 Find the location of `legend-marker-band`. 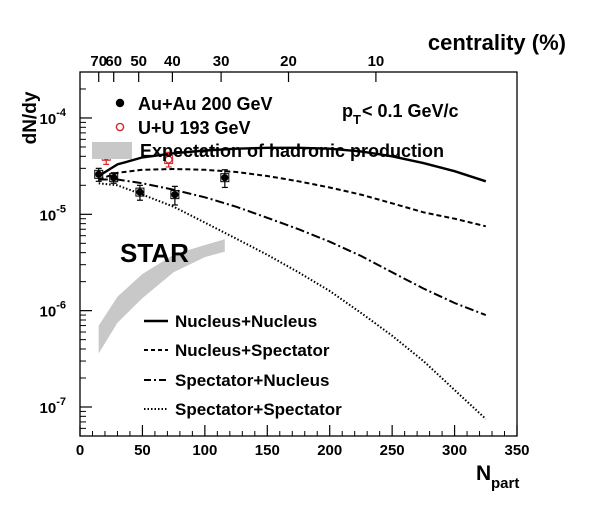

legend-marker-band is located at coordinates (112, 150).